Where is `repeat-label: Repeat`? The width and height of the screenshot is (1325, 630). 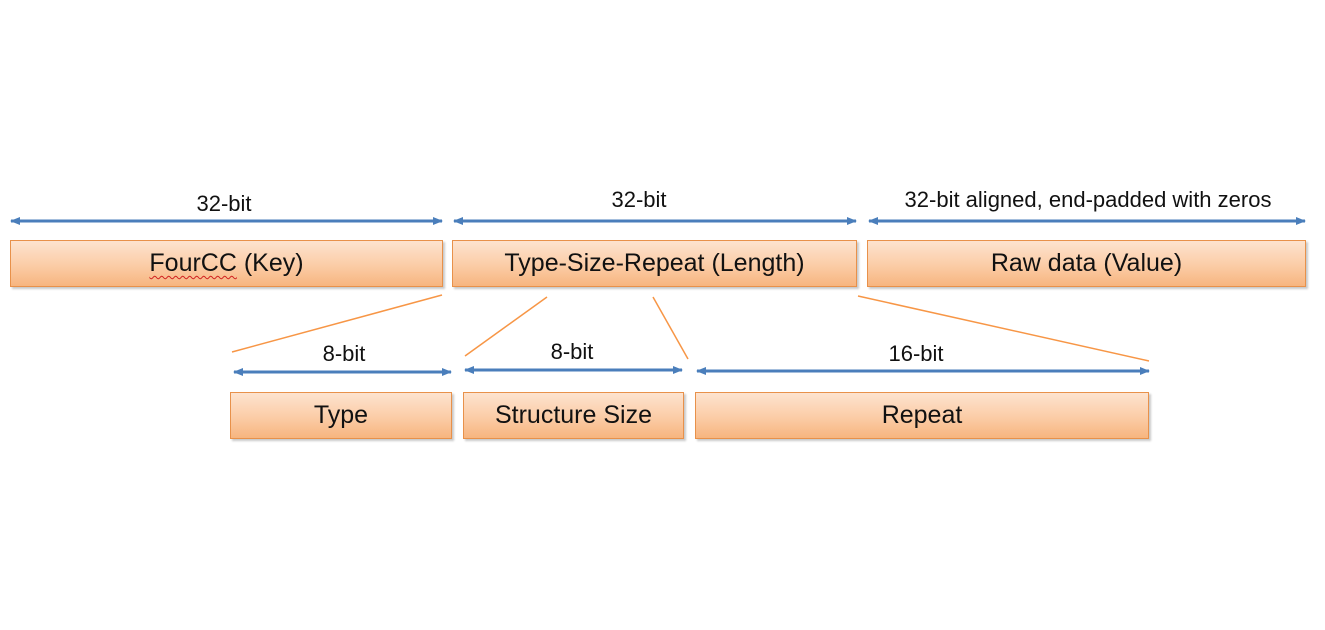 repeat-label: Repeat is located at coordinates (922, 415).